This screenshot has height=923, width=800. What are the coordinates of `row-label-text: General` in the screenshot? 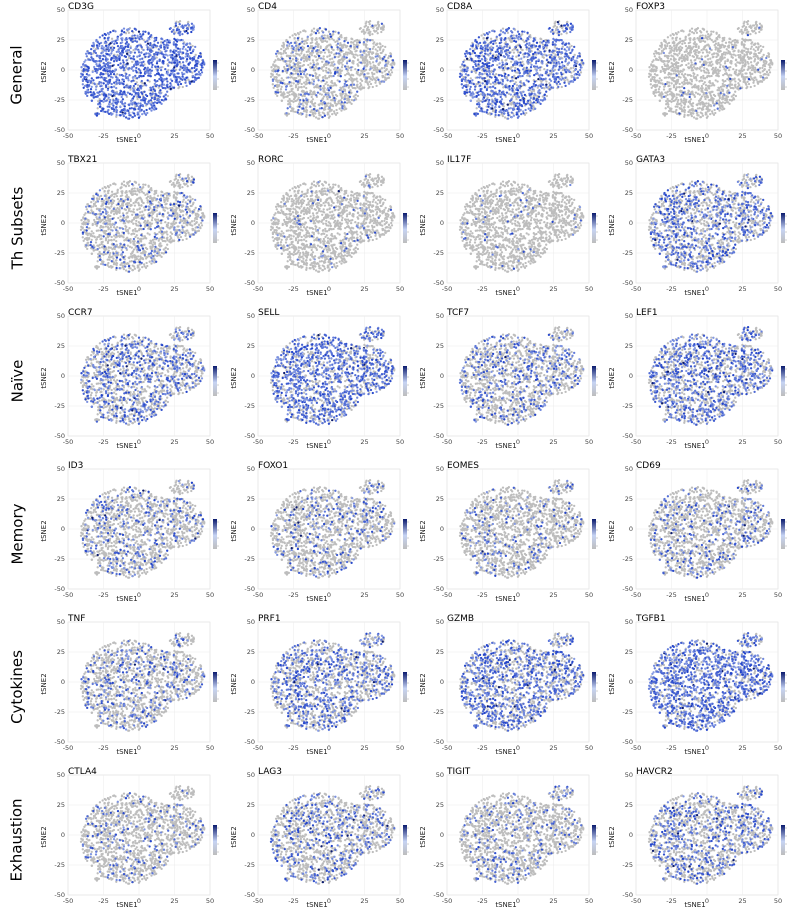 It's located at (17, 74).